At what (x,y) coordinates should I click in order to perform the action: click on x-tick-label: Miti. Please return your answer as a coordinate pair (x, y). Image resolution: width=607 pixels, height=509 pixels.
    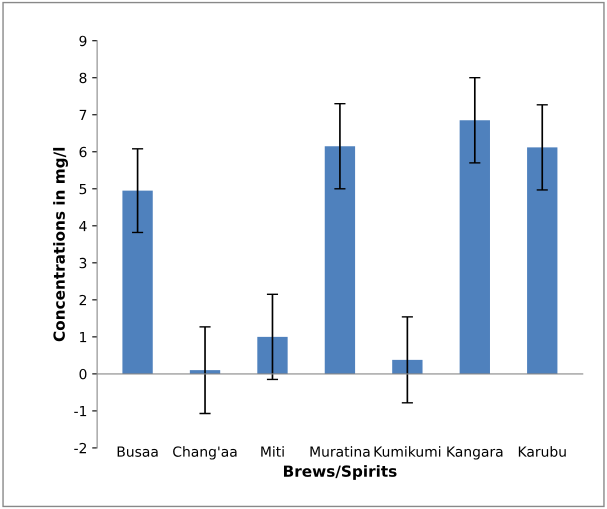
    Looking at the image, I should click on (272, 451).